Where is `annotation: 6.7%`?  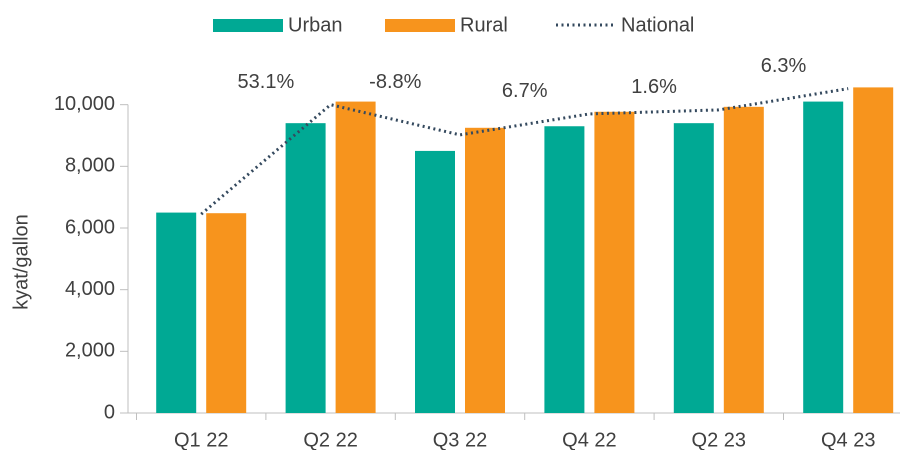
annotation: 6.7% is located at coordinates (525, 91).